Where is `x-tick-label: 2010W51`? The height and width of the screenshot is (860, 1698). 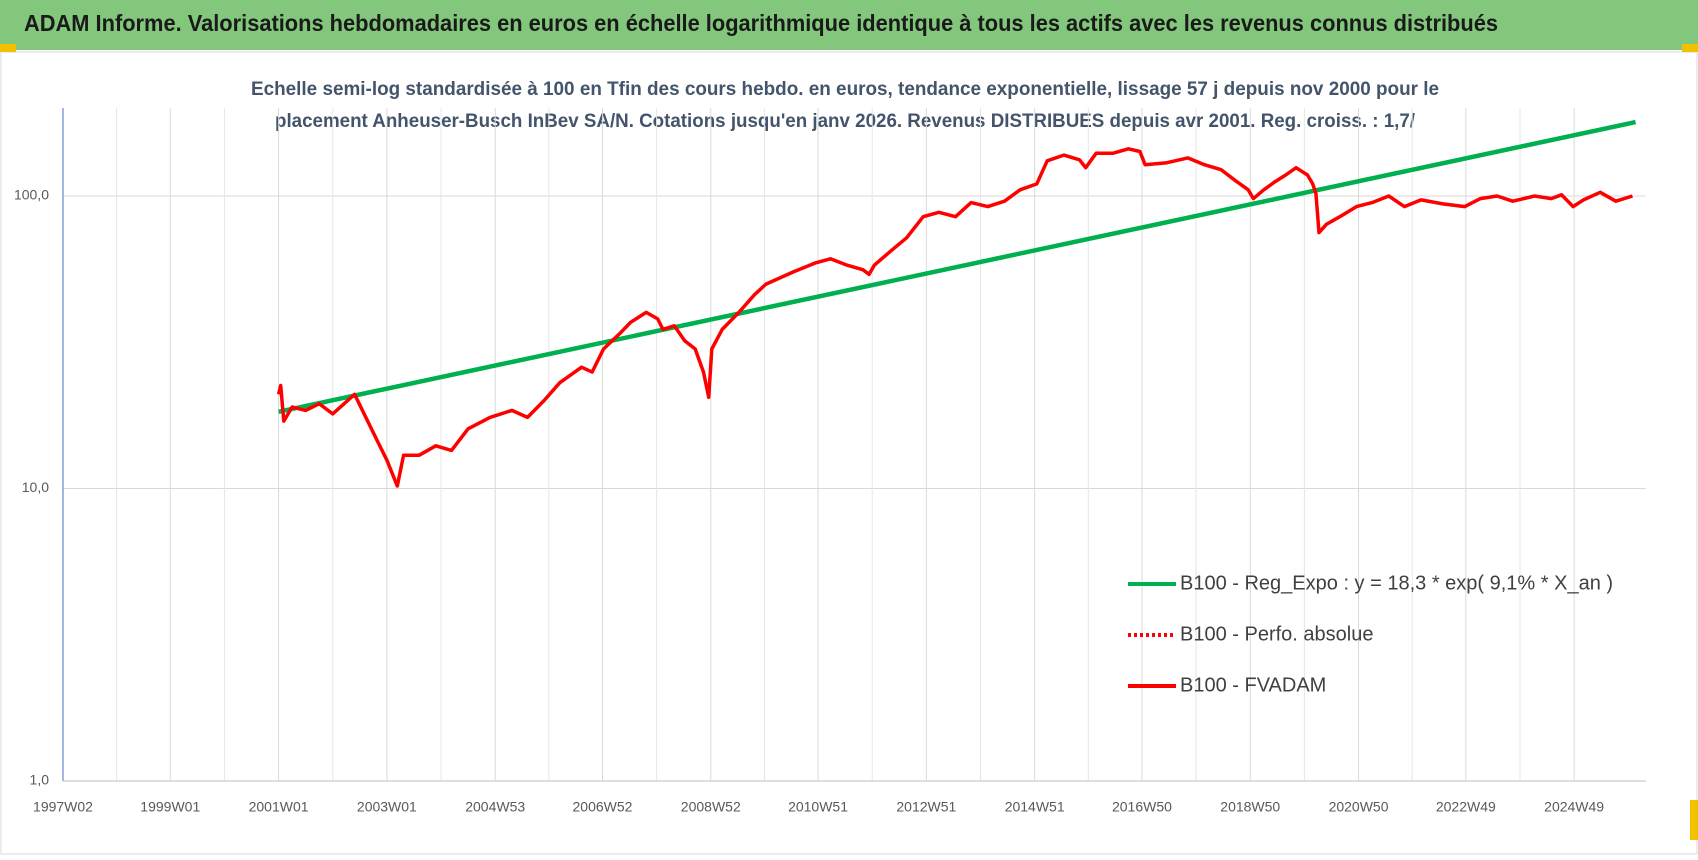
x-tick-label: 2010W51 is located at coordinates (818, 807).